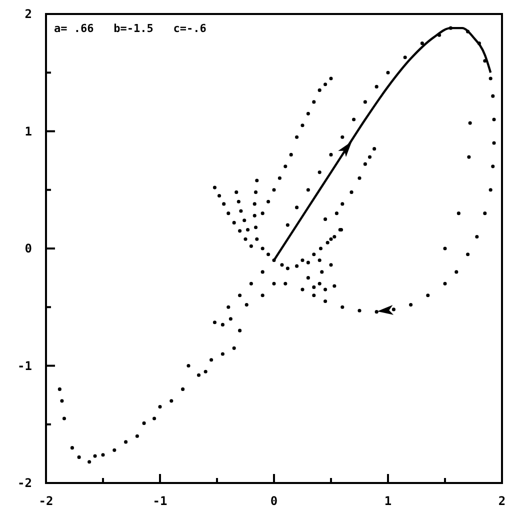 The image size is (515, 523). I want to click on y-tick-label: -2, so click(25, 483).